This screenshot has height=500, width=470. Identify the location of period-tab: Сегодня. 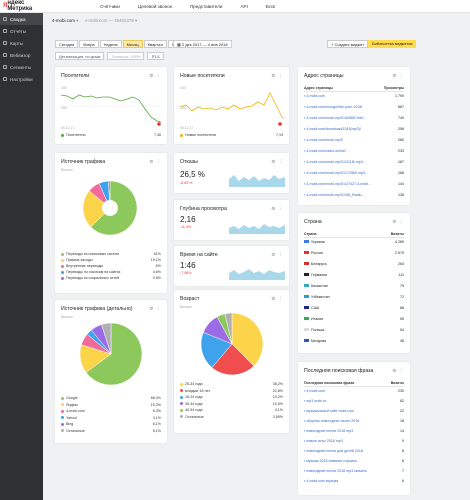
(67, 44).